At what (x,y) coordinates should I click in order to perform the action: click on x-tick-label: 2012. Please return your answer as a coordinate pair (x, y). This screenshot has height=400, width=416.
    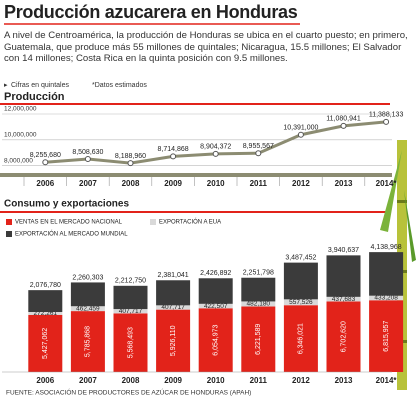
    Looking at the image, I should click on (301, 380).